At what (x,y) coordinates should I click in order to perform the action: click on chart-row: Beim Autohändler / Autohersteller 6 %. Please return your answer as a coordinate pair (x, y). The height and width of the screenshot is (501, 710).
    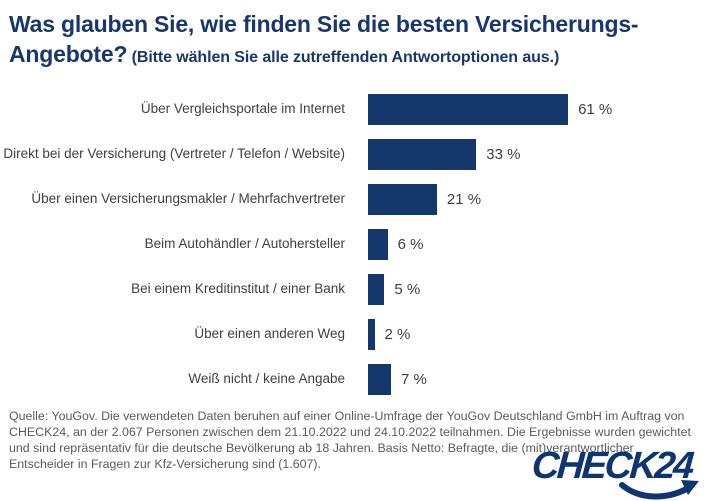
    Looking at the image, I should click on (355, 244).